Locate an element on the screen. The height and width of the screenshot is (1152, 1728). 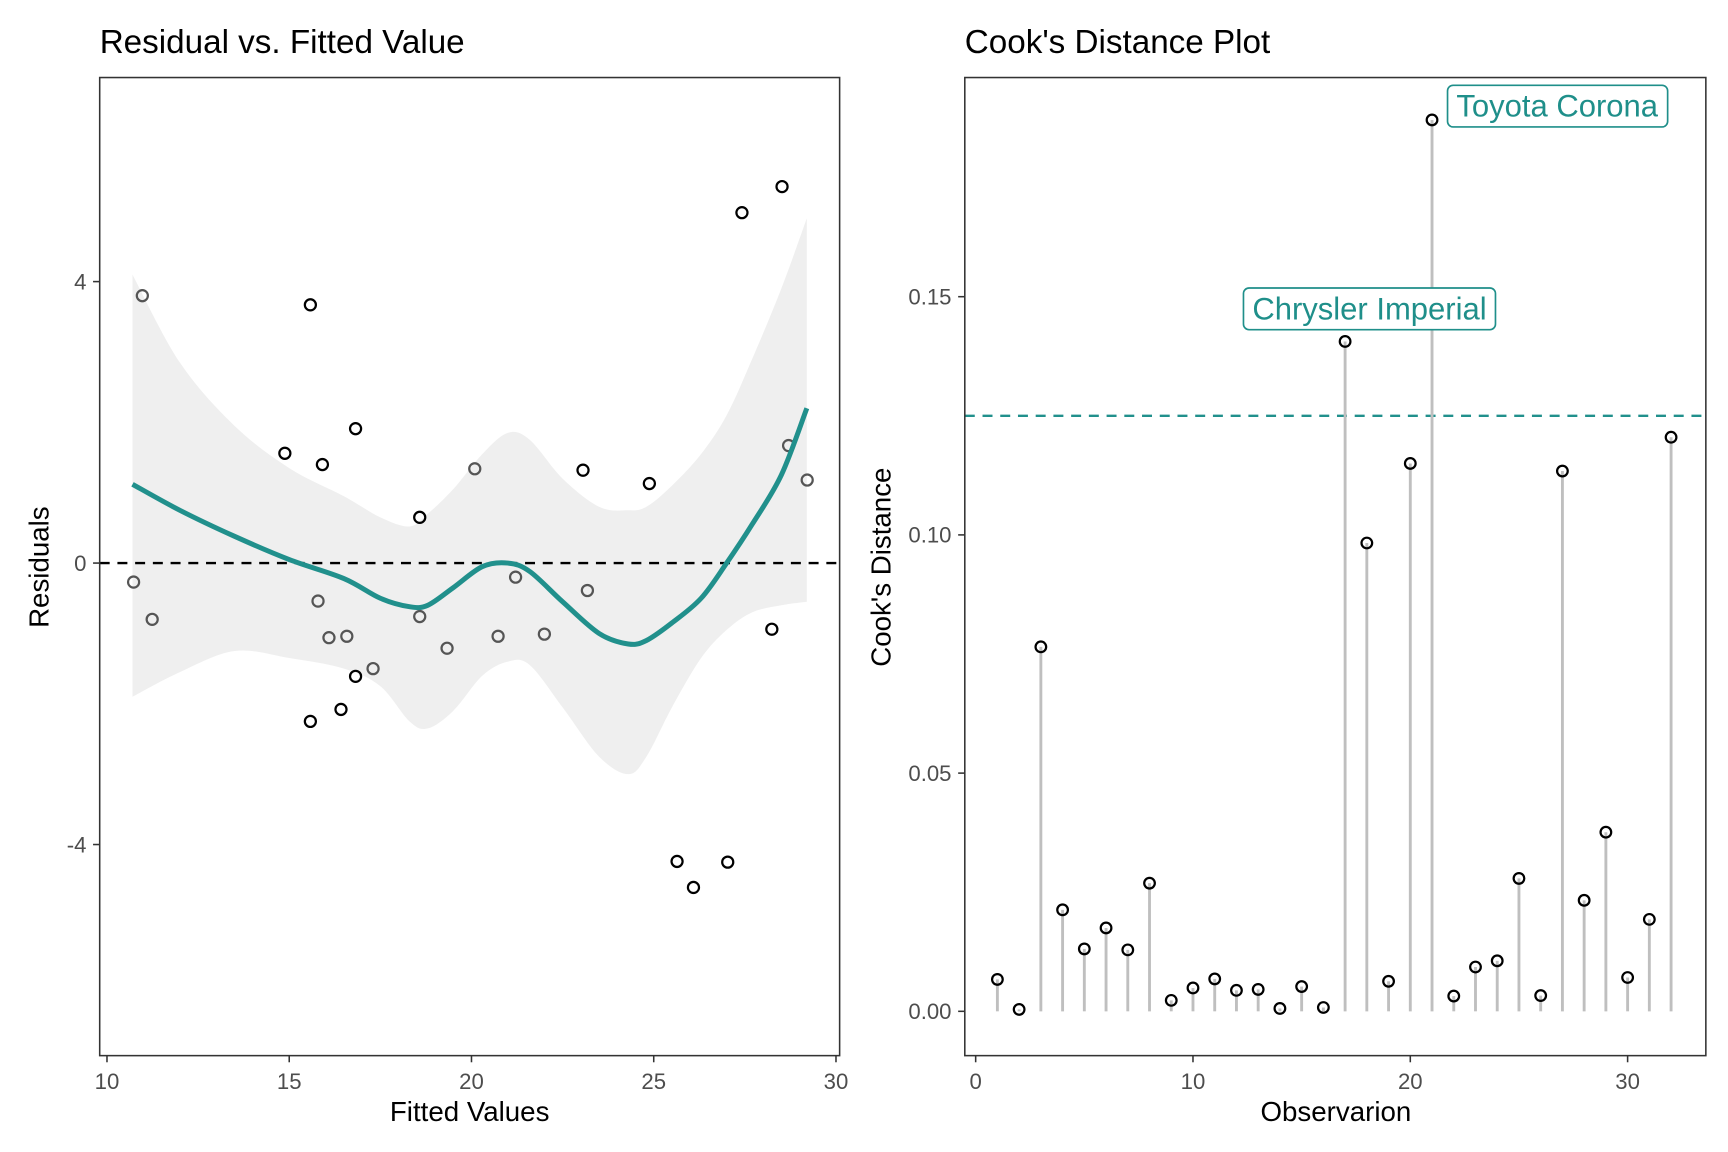
y-tick-label: -4 is located at coordinates (77, 844).